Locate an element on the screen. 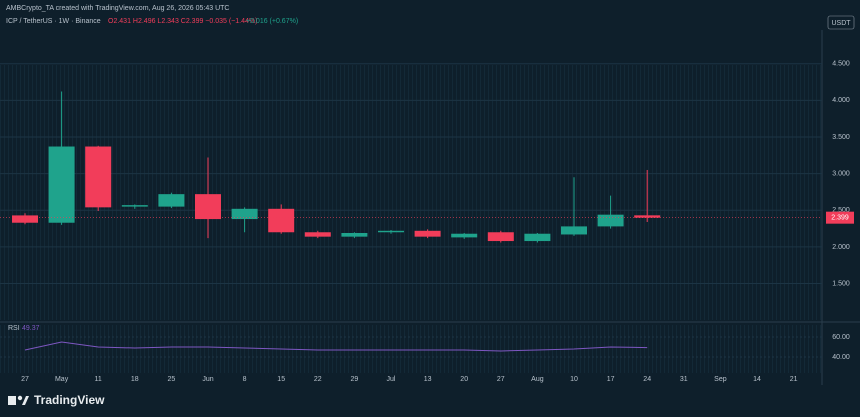 Image resolution: width=860 pixels, height=417 pixels. x-tick-label: May is located at coordinates (62, 379).